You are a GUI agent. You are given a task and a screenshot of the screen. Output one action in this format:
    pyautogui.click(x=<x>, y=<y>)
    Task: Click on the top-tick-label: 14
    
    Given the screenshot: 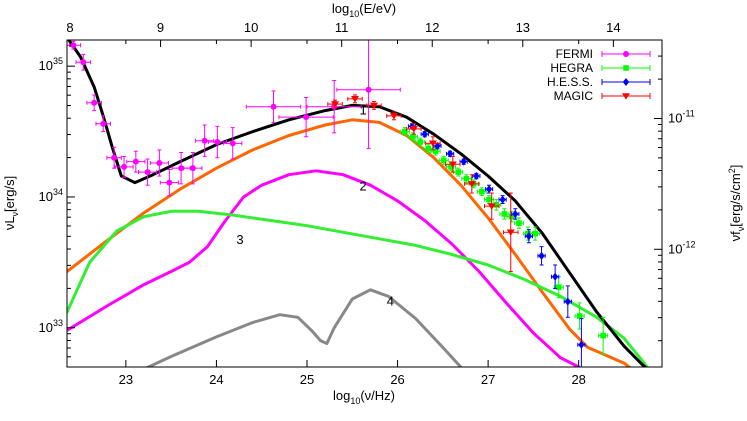 What is the action you would take?
    pyautogui.click(x=613, y=27)
    